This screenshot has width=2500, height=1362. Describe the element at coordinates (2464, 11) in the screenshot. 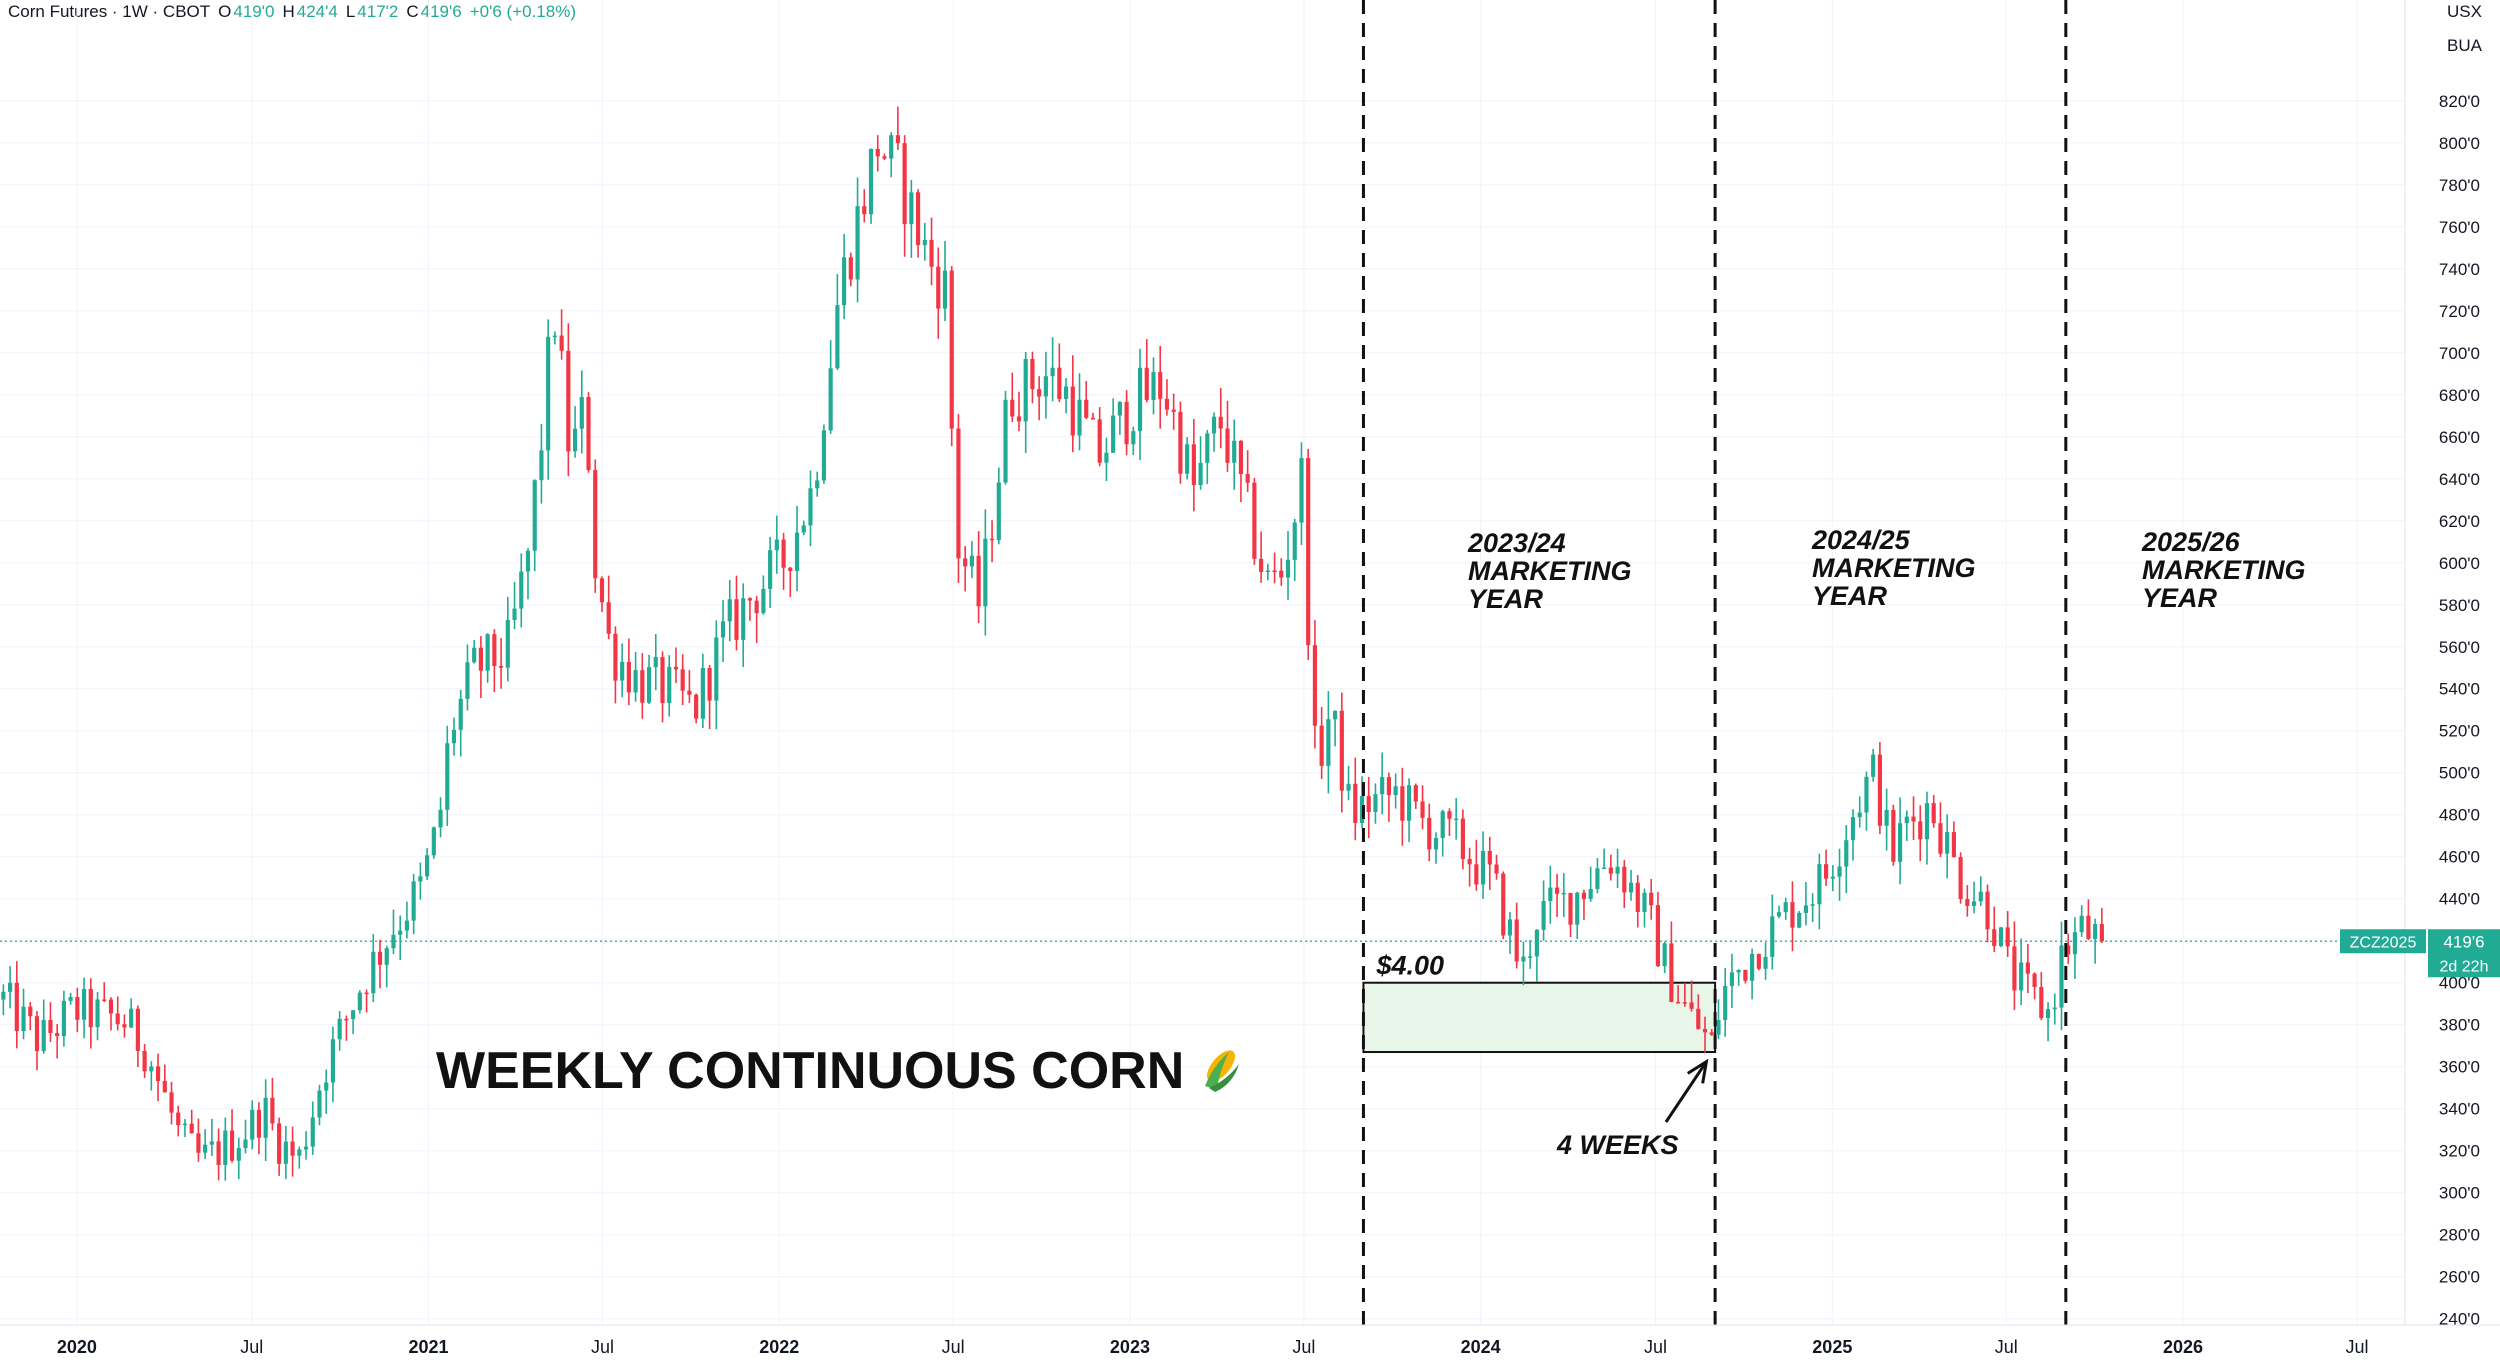

I see `unit-usx: USX` at that location.